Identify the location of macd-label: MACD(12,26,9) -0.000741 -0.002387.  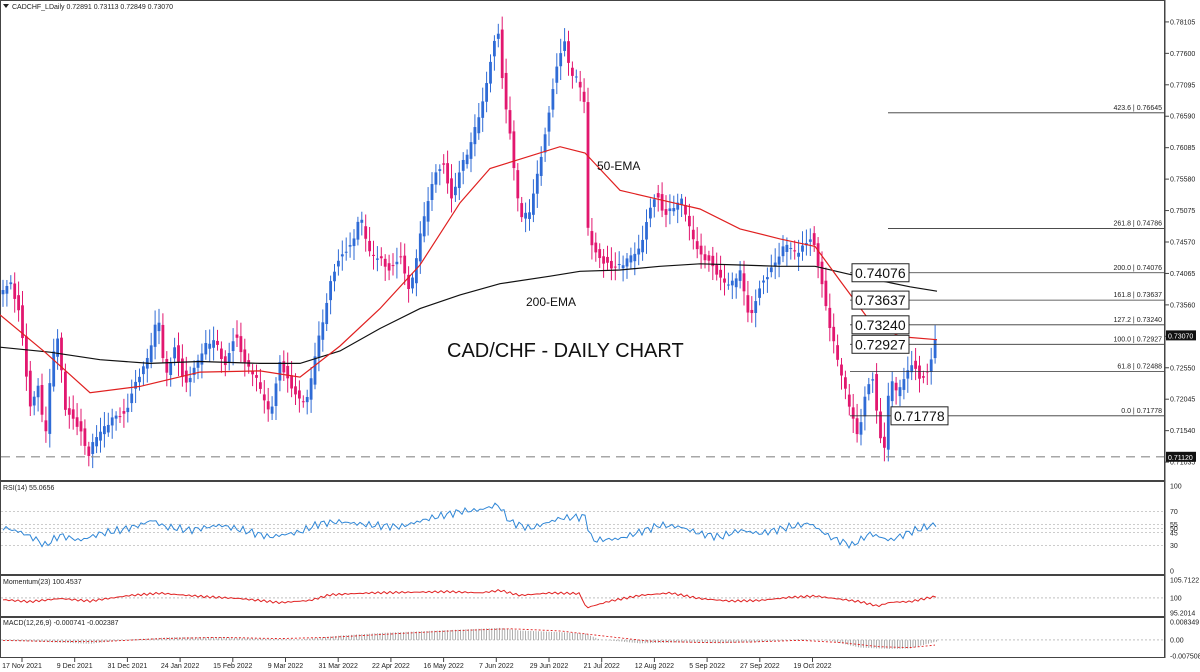
(61, 623).